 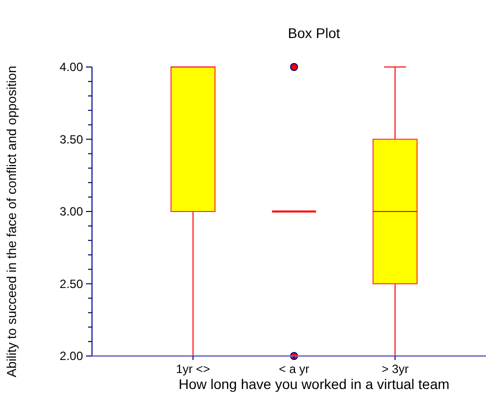 I want to click on y-tick-label: 2.00, so click(x=72, y=356).